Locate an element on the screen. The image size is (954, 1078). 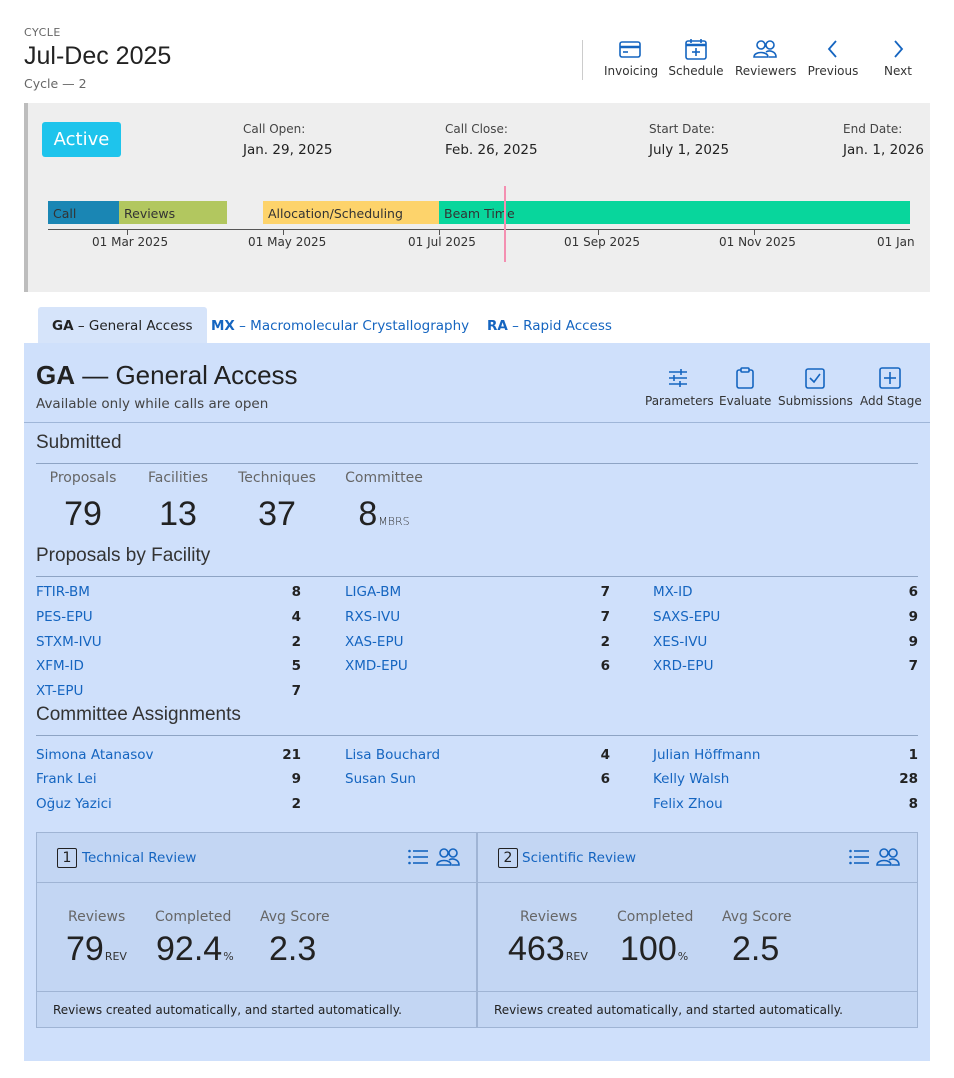
tab-ra: RA – Rapid Access is located at coordinates (549, 325).